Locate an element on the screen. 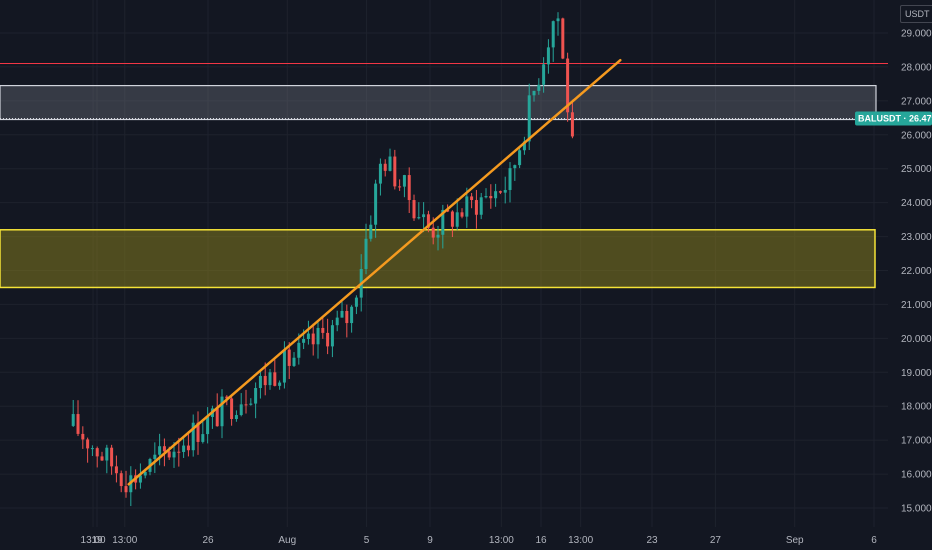  price-tick-label: 22.000 is located at coordinates (916, 271).